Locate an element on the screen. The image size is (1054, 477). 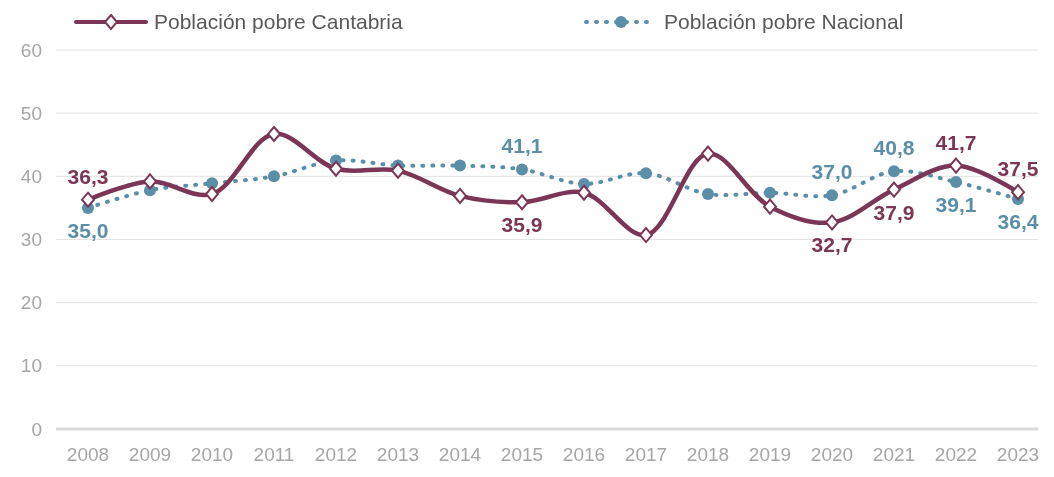
x-tick-label: 2021 is located at coordinates (894, 454).